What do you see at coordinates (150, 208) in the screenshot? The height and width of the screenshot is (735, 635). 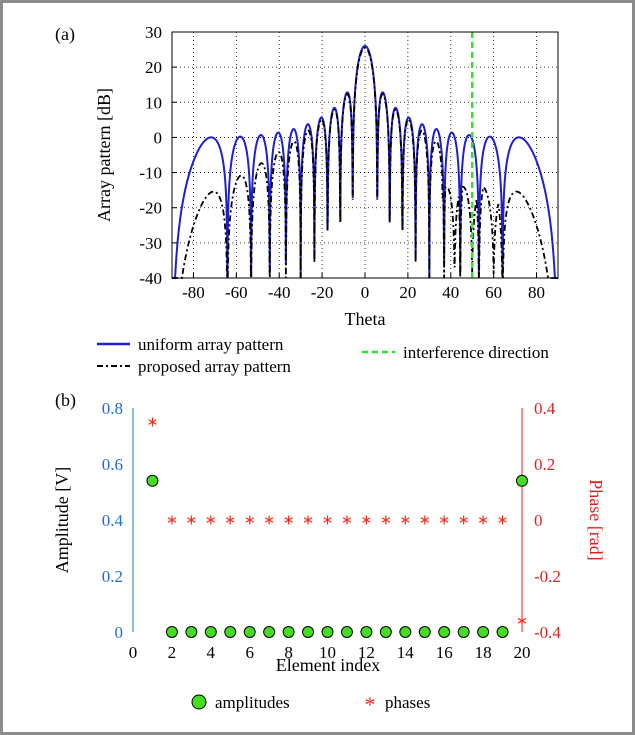 I see `ytick-label: -20` at bounding box center [150, 208].